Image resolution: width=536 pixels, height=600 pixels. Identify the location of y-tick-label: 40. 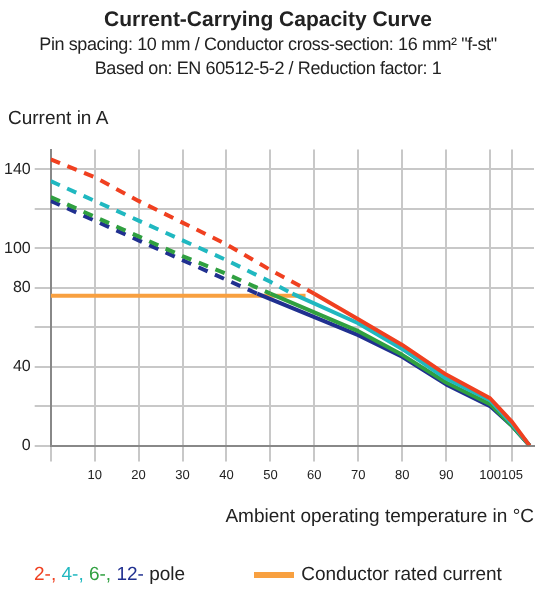
(22, 366).